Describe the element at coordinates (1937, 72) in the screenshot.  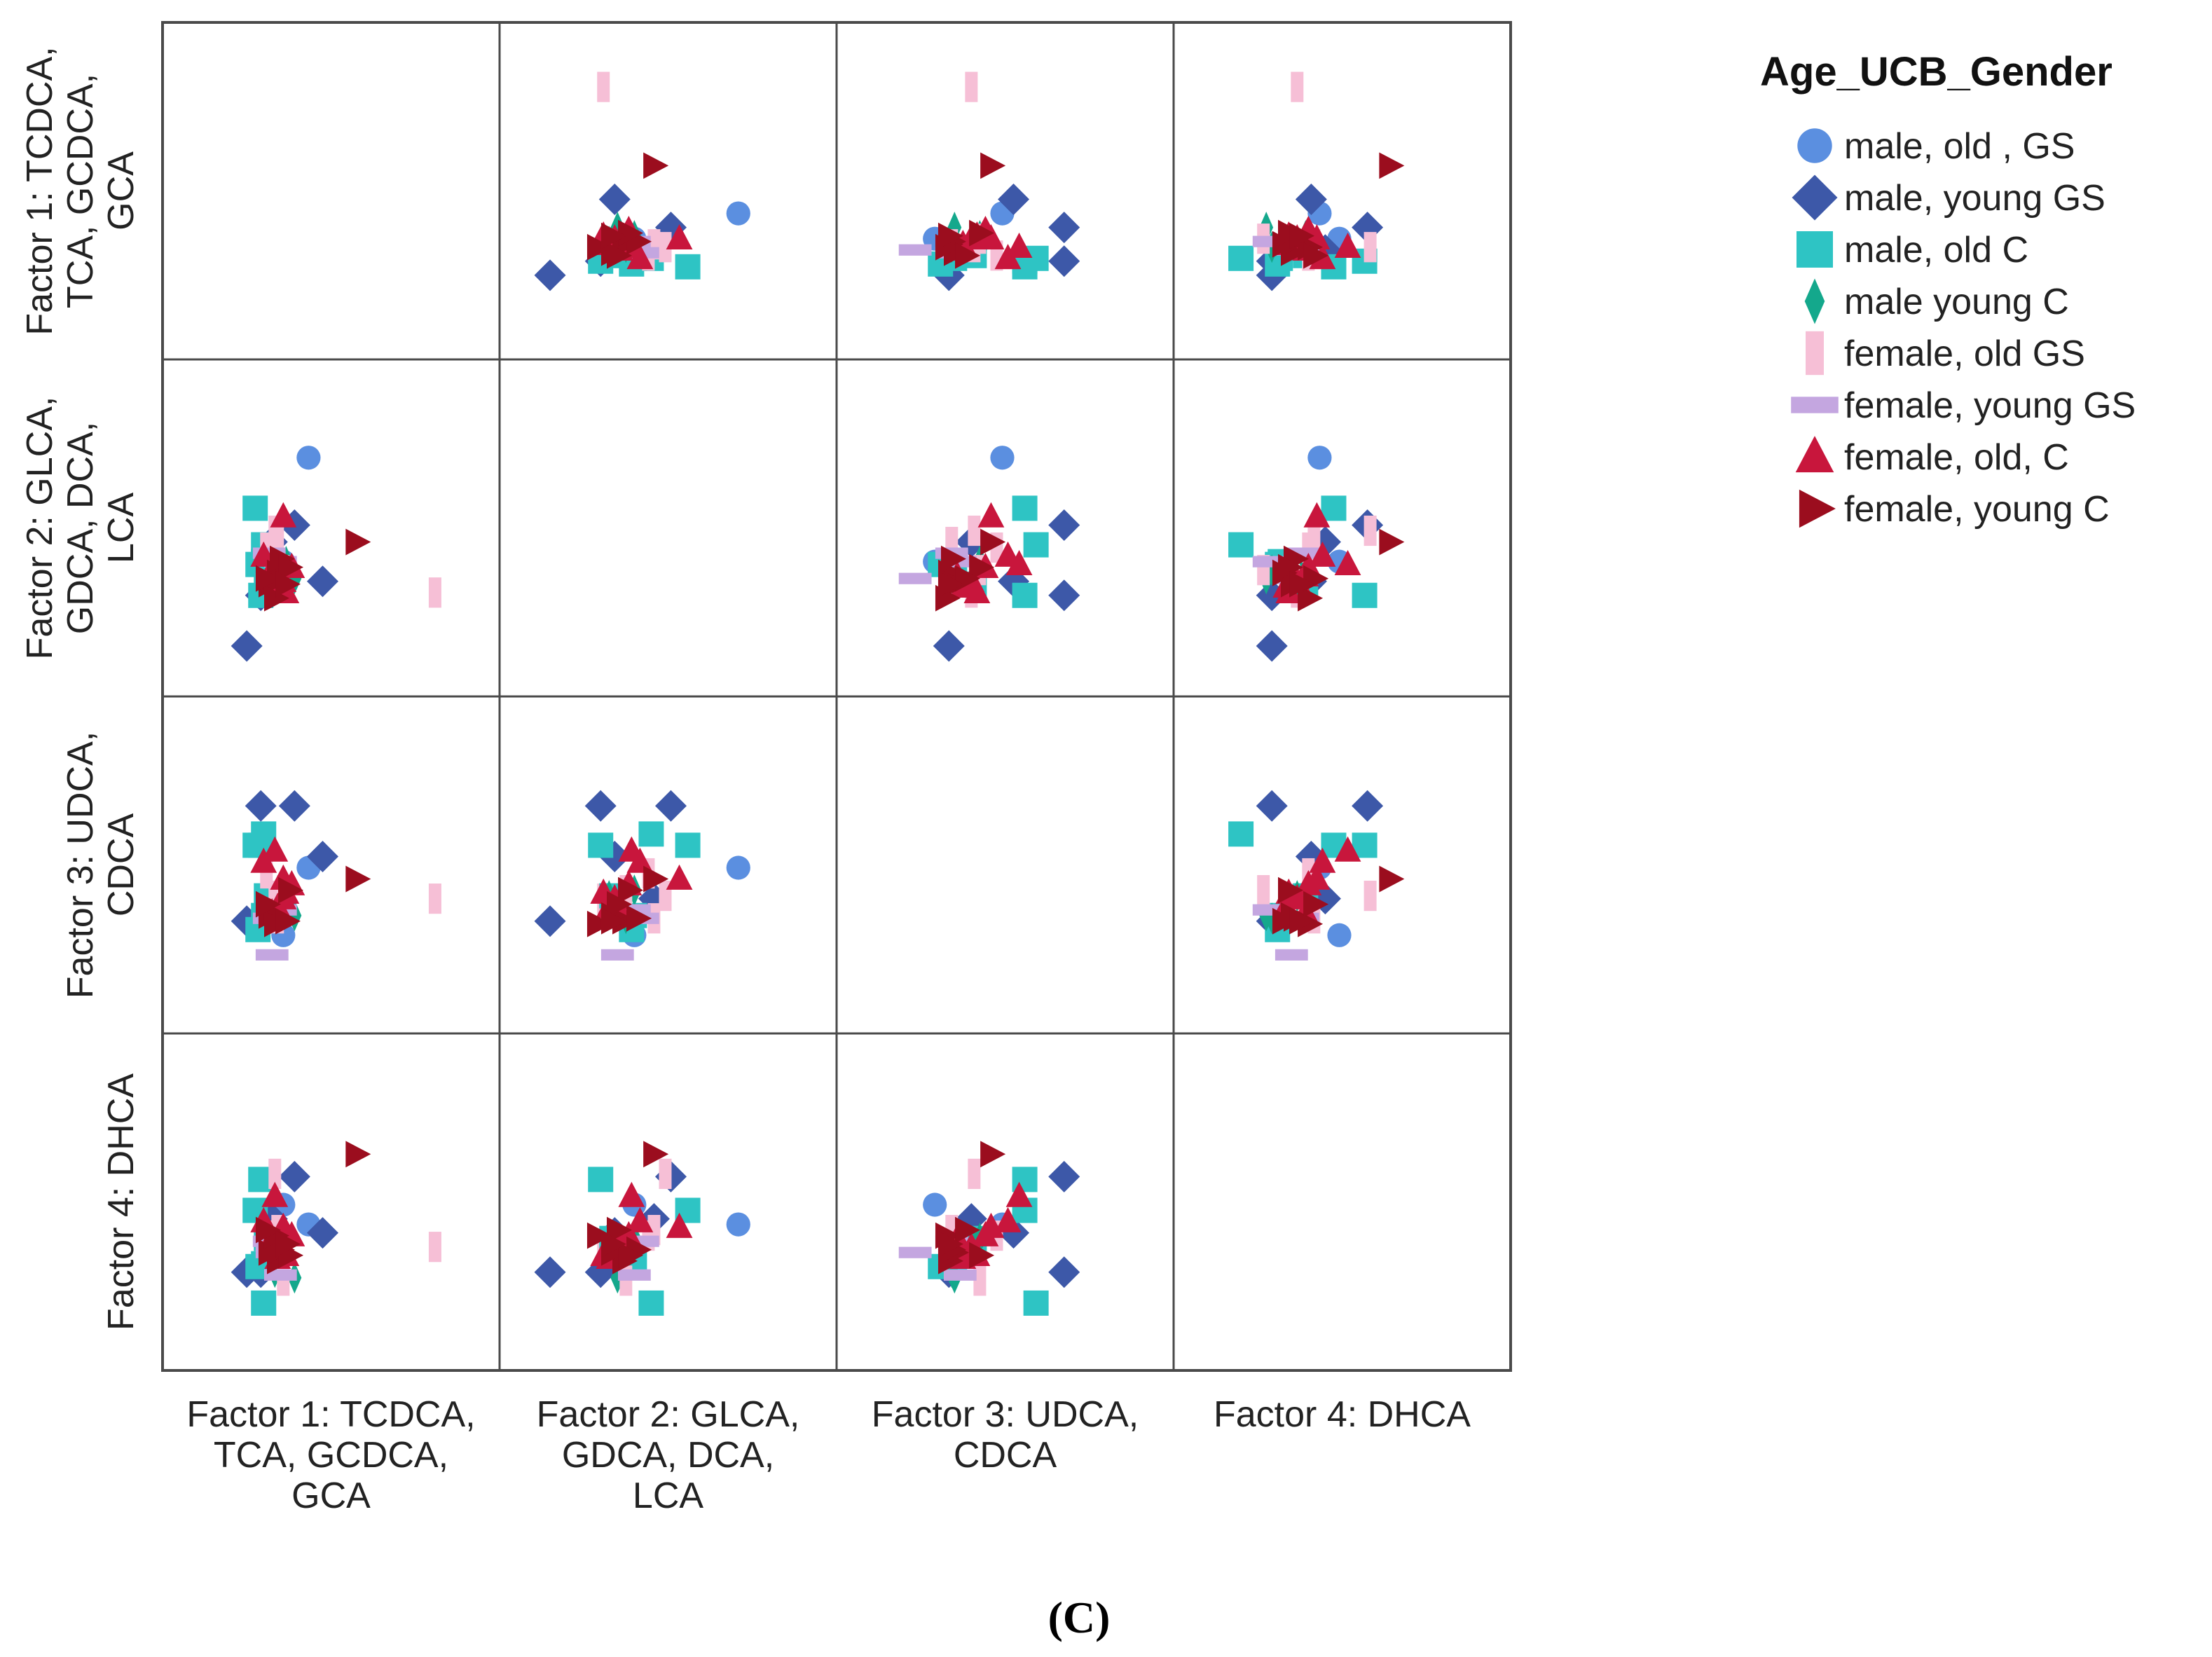
I see `legend-title: Age_UCB_Gender` at that location.